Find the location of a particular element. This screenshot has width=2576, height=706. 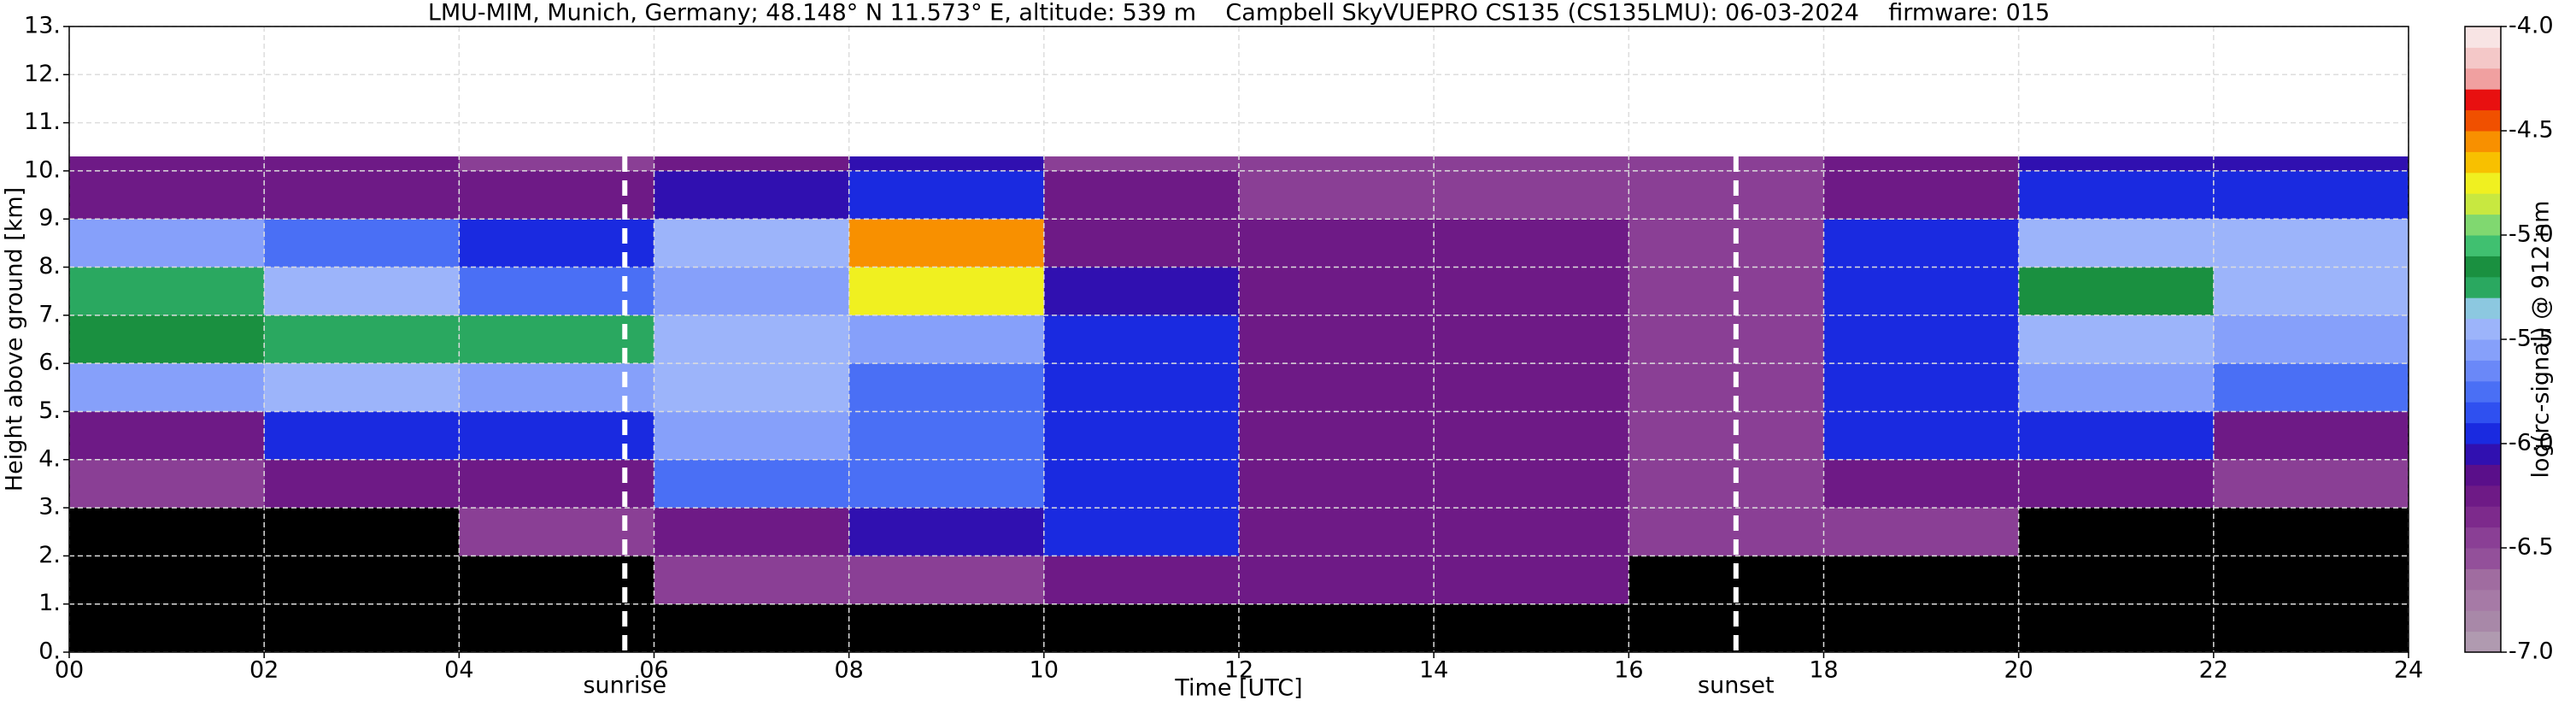

y-tick-label: 2. is located at coordinates (49, 555).